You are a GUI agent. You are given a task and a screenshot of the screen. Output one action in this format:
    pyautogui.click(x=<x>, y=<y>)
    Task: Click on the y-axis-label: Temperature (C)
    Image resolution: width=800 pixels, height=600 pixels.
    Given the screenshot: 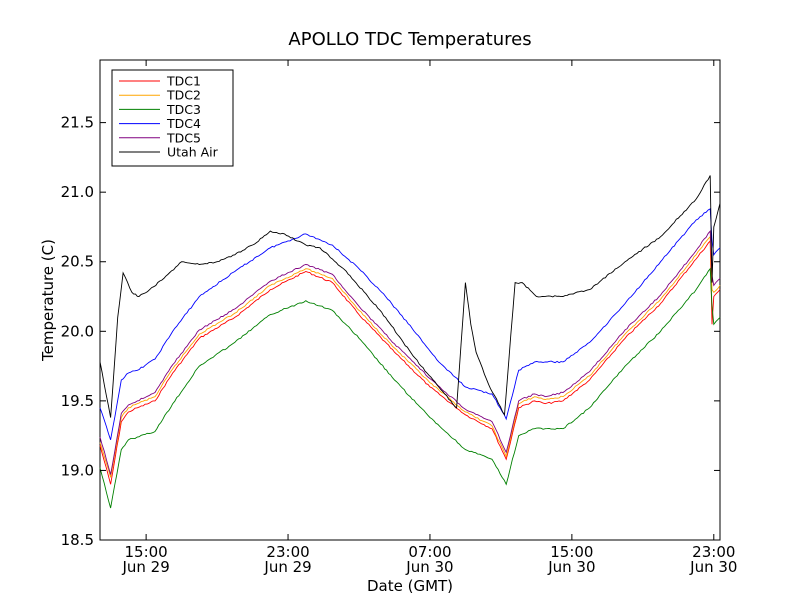 What is the action you would take?
    pyautogui.click(x=48, y=300)
    